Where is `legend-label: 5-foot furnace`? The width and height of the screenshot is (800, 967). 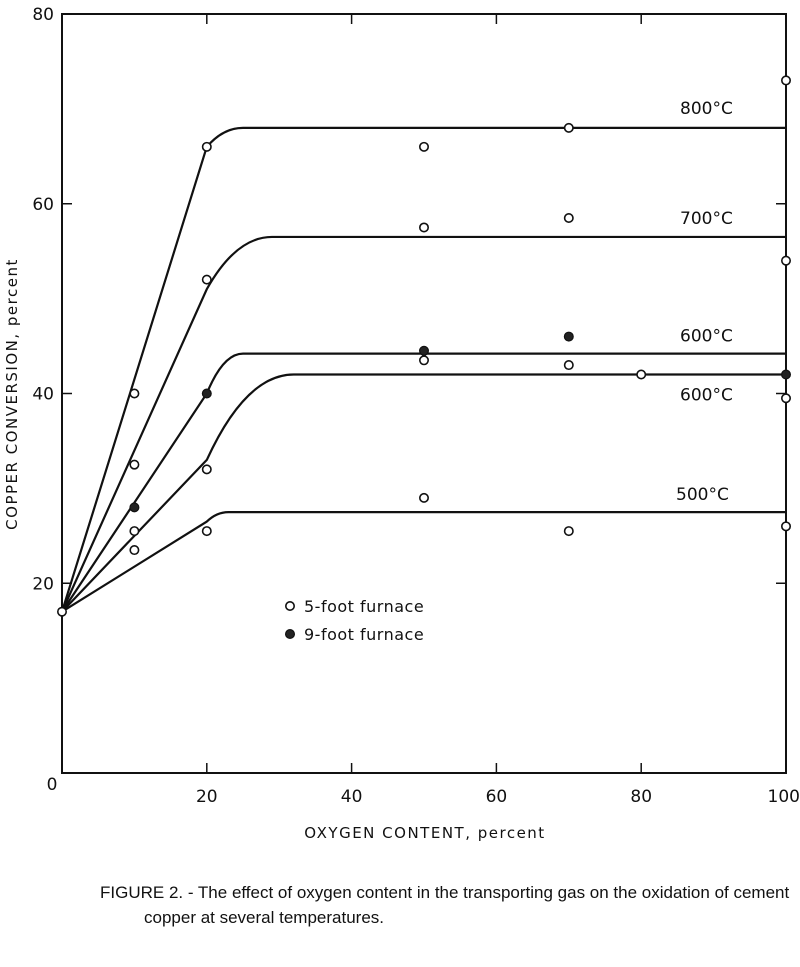 legend-label: 5-foot furnace is located at coordinates (364, 606).